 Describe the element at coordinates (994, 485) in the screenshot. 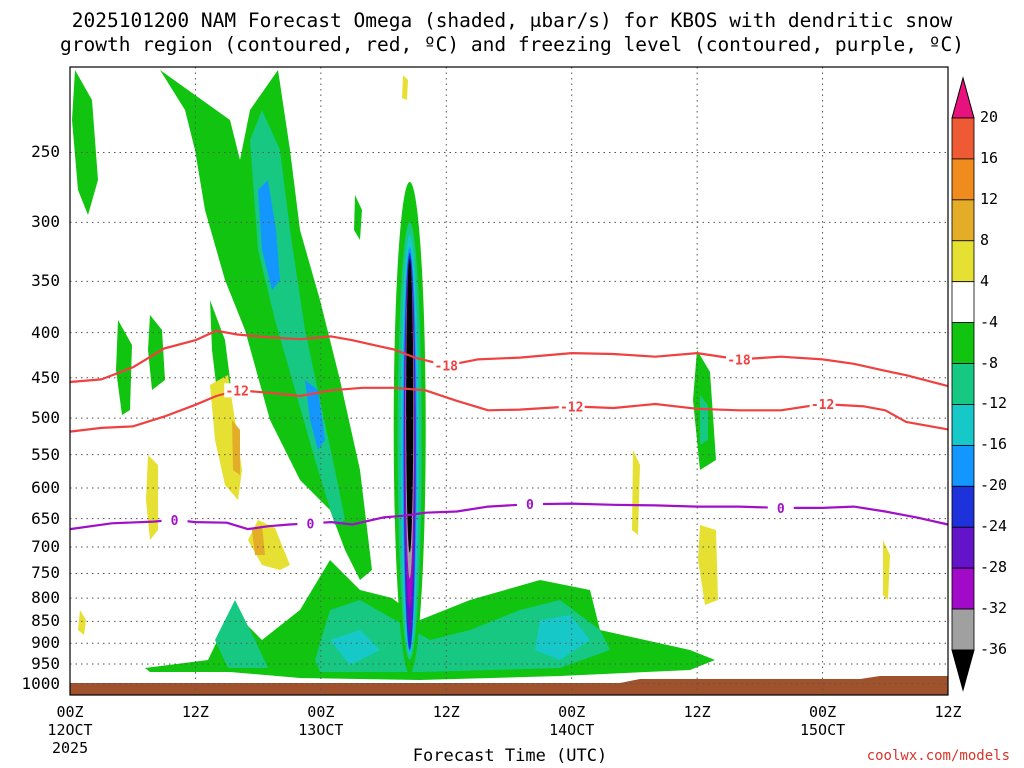

I see `colorbar-tick-label: -20` at that location.